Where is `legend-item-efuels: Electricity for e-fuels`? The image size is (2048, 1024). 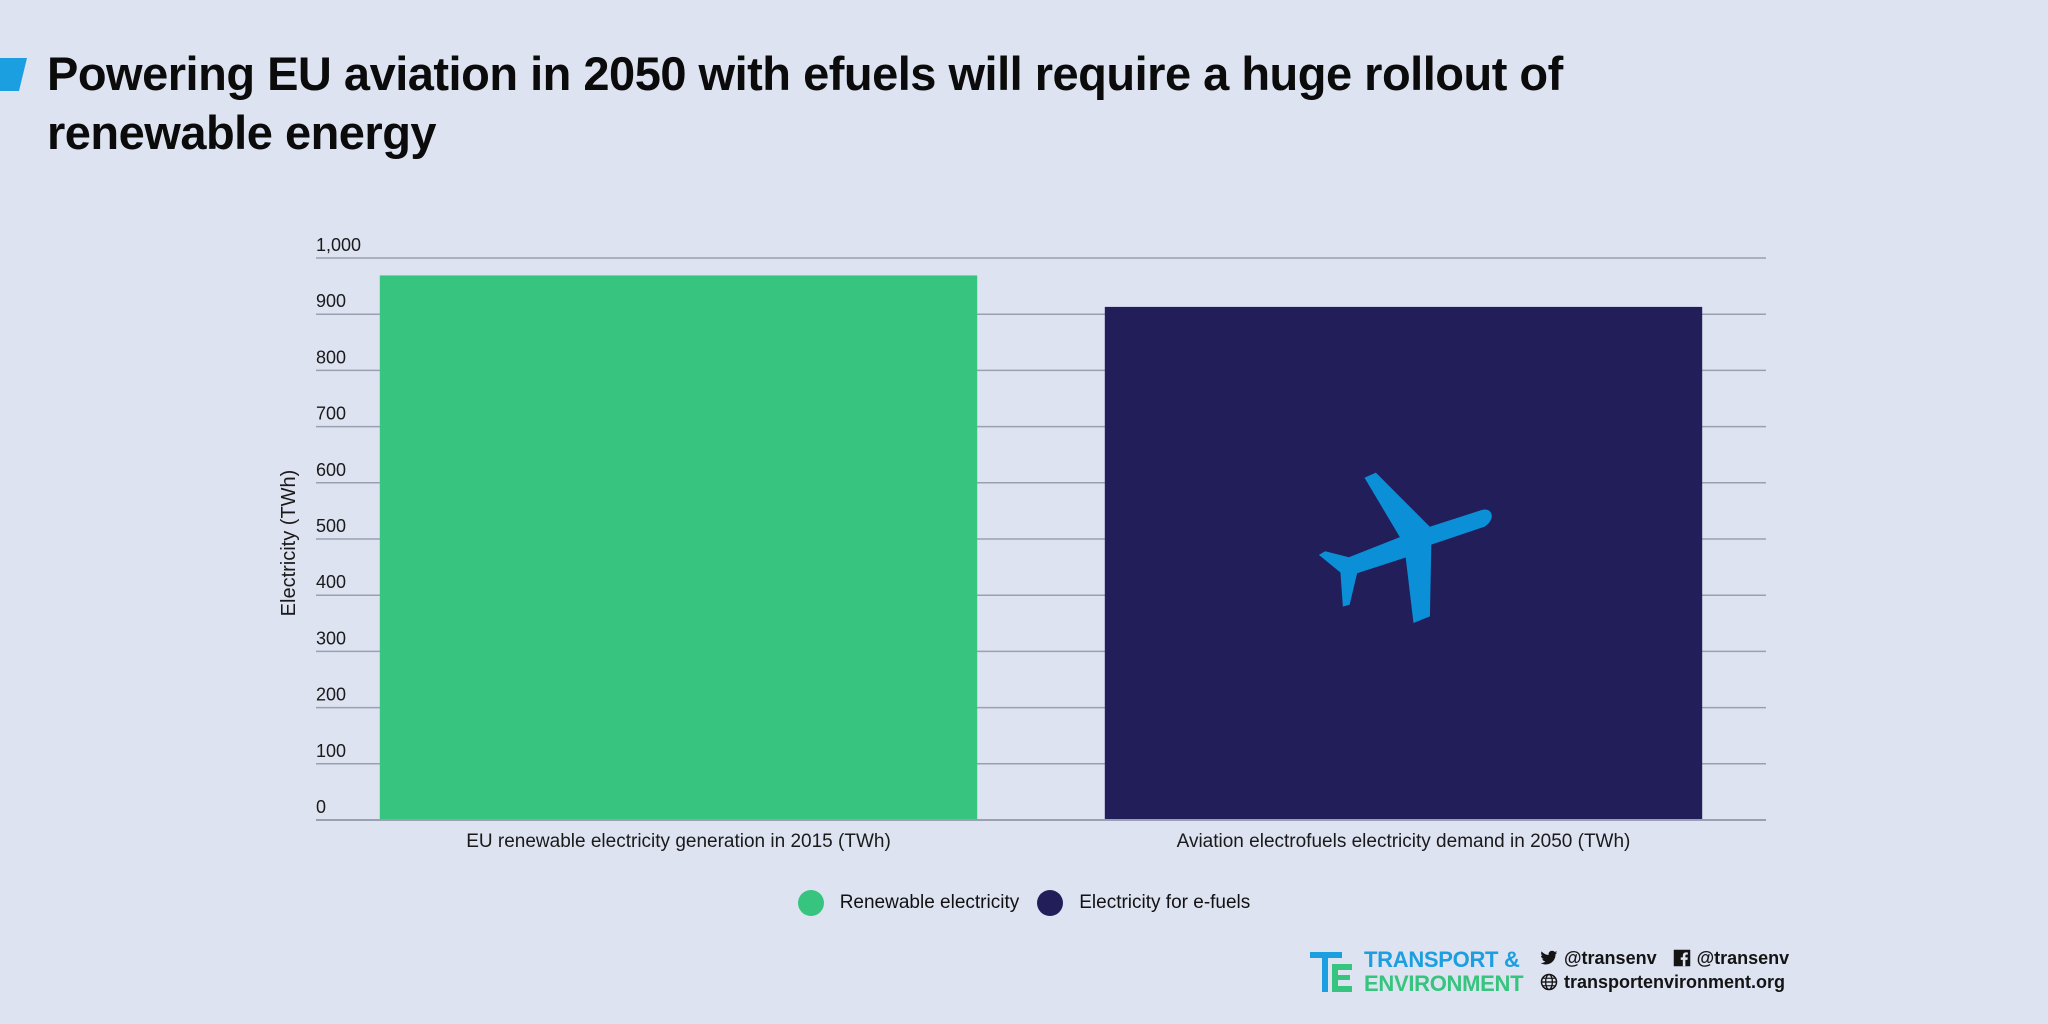
legend-item-efuels: Electricity for e-fuels is located at coordinates (1143, 903).